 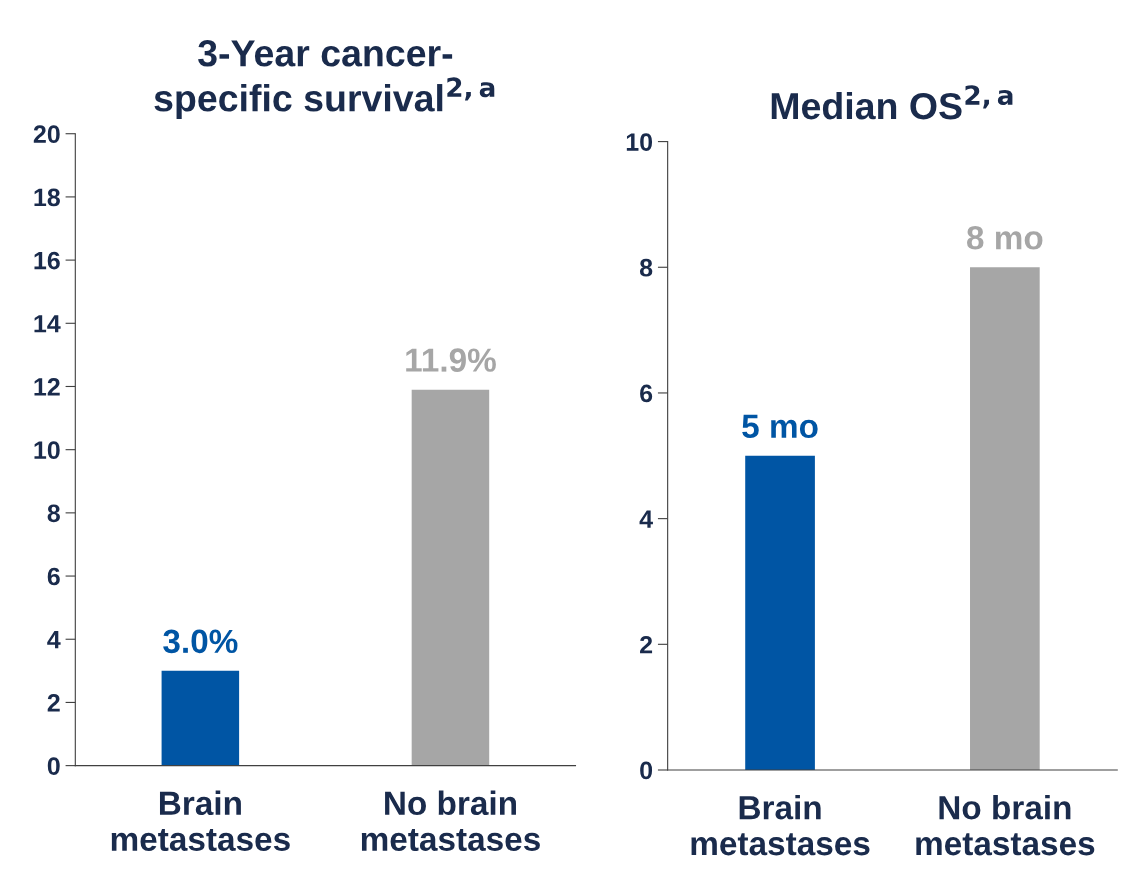 What do you see at coordinates (324, 79) in the screenshot?
I see `chart-title: 3-Year cancer- specific survival$^{2,a}$` at bounding box center [324, 79].